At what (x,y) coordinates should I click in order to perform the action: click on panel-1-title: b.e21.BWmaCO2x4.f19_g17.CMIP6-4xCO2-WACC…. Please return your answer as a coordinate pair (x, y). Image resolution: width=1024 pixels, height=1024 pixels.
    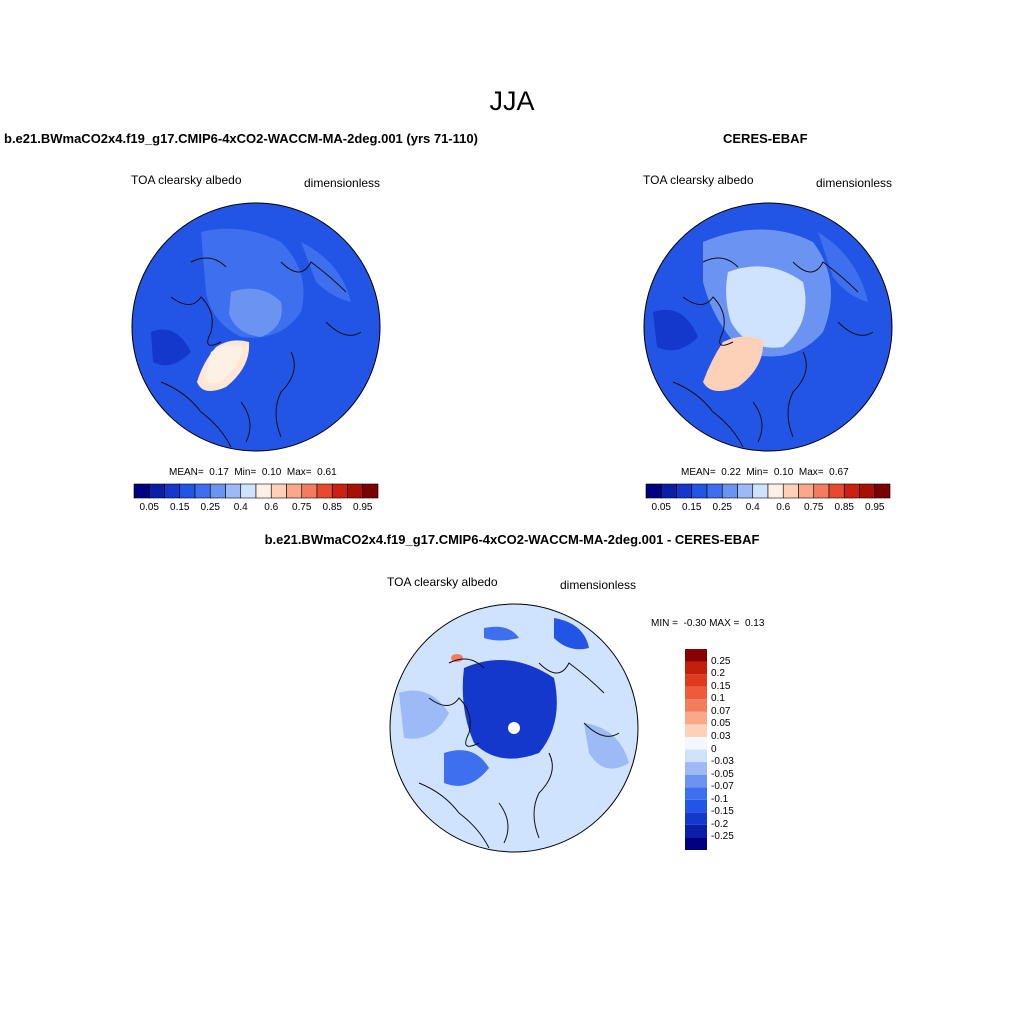
    Looking at the image, I should click on (241, 138).